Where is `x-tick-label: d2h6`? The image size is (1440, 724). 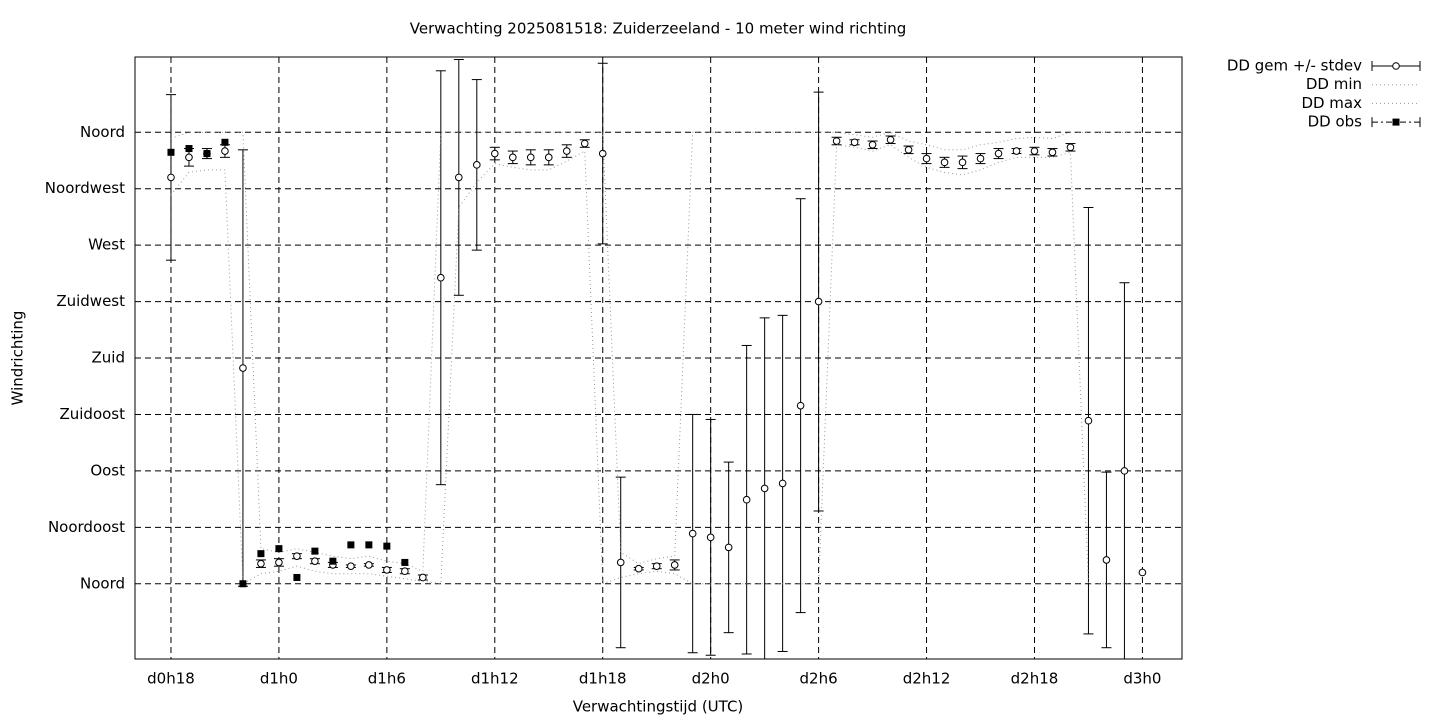
x-tick-label: d2h6 is located at coordinates (819, 679).